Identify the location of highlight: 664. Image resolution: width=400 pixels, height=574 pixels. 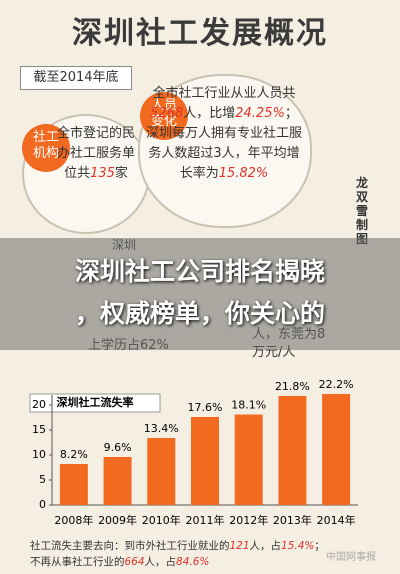
(134, 562).